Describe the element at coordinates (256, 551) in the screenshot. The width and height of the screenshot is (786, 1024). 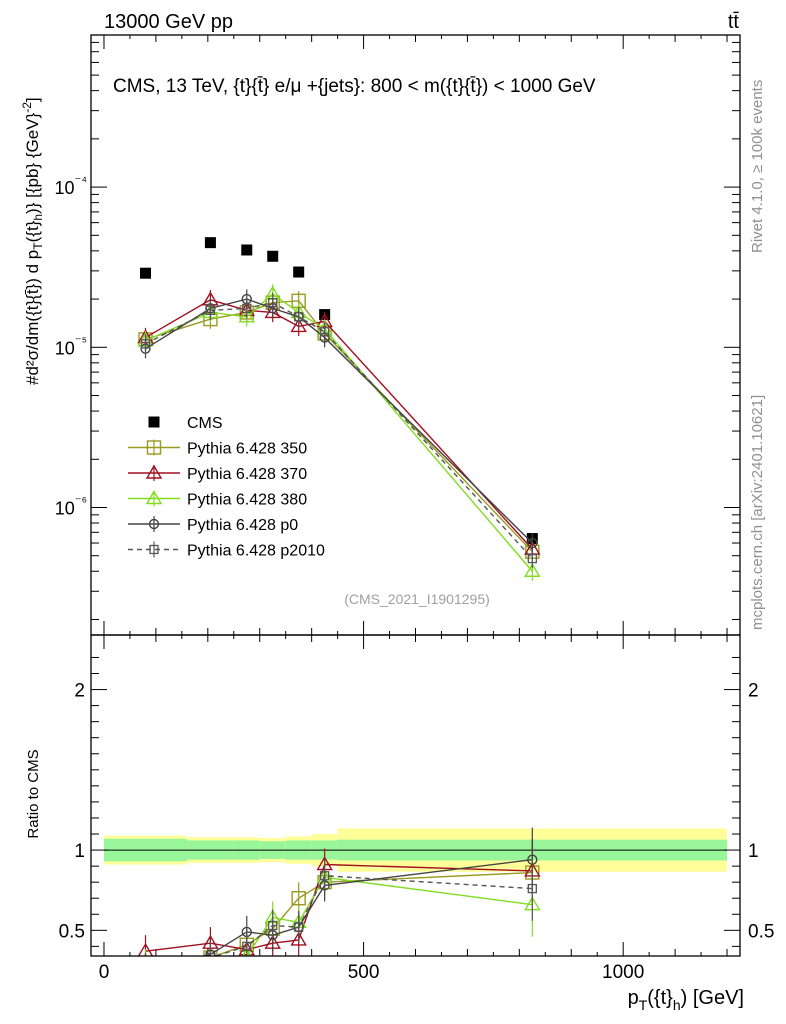
I see `legend-label-pythia-6-428-p2010: Pythia 6.428 p2010` at that location.